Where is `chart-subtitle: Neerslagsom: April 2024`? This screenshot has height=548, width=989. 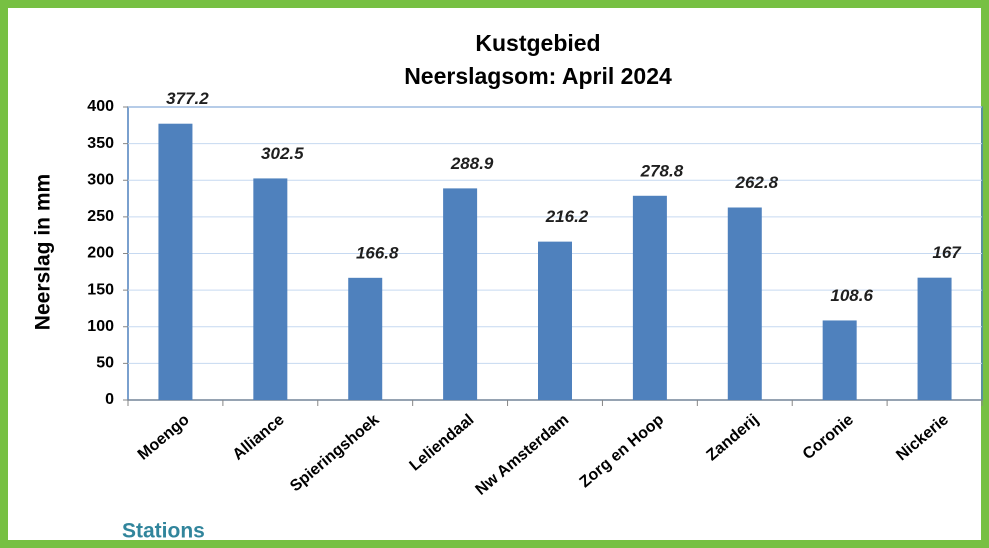 chart-subtitle: Neerslagsom: April 2024 is located at coordinates (538, 76).